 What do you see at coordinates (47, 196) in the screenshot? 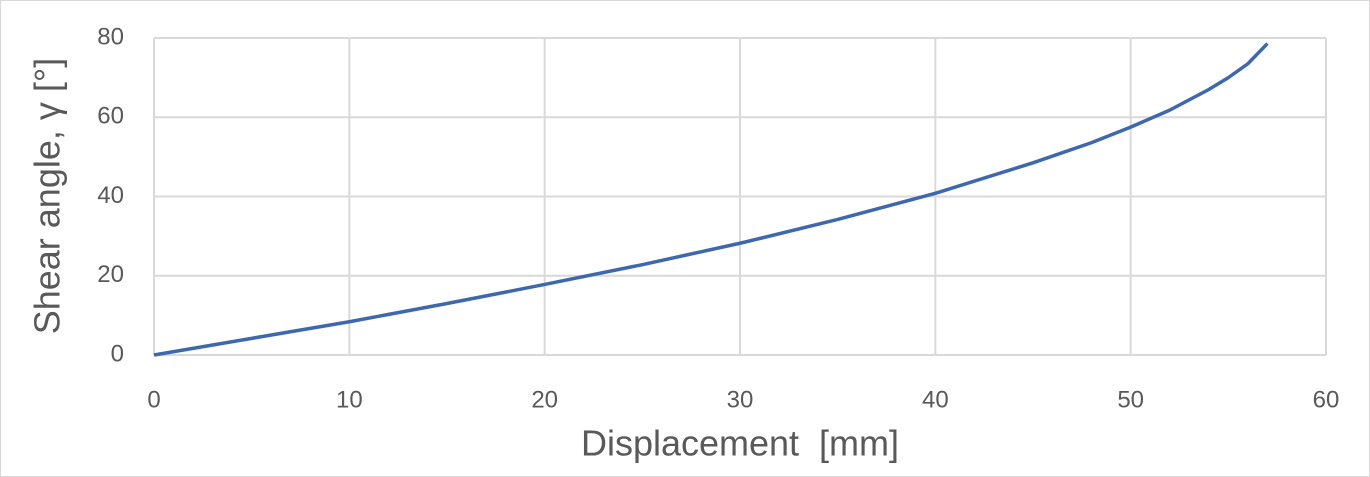
I see `y-axis-title: Shear angle, γ [°]` at bounding box center [47, 196].